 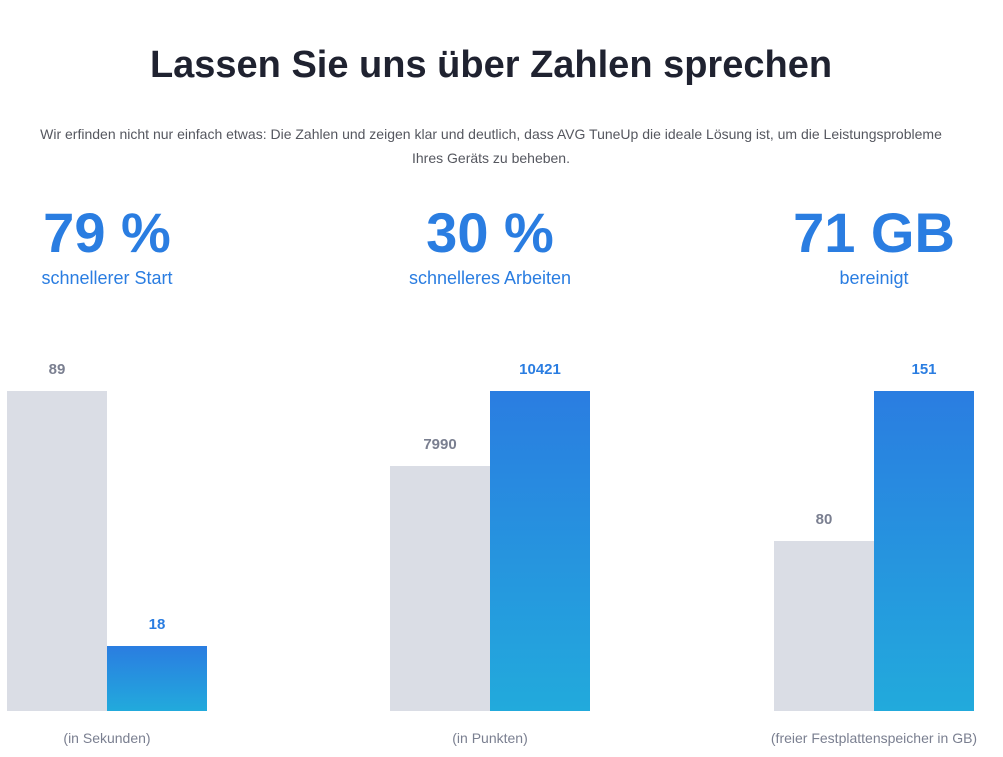 What do you see at coordinates (57, 369) in the screenshot?
I see `value-label-before: 89` at bounding box center [57, 369].